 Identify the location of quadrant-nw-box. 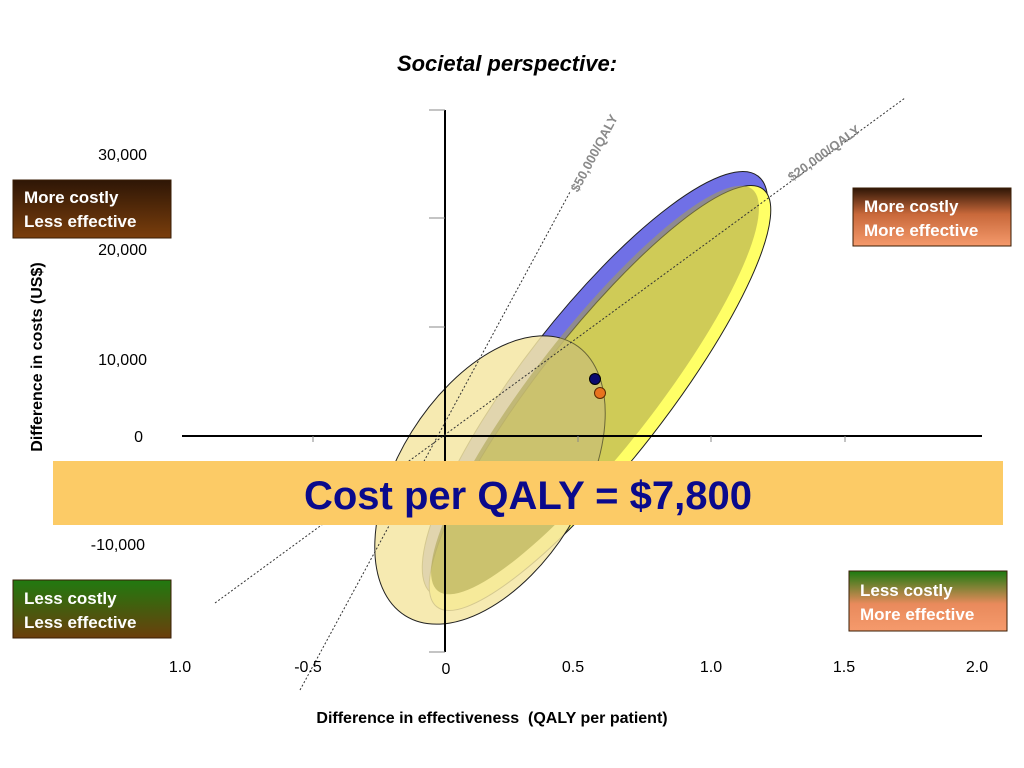
(92, 209).